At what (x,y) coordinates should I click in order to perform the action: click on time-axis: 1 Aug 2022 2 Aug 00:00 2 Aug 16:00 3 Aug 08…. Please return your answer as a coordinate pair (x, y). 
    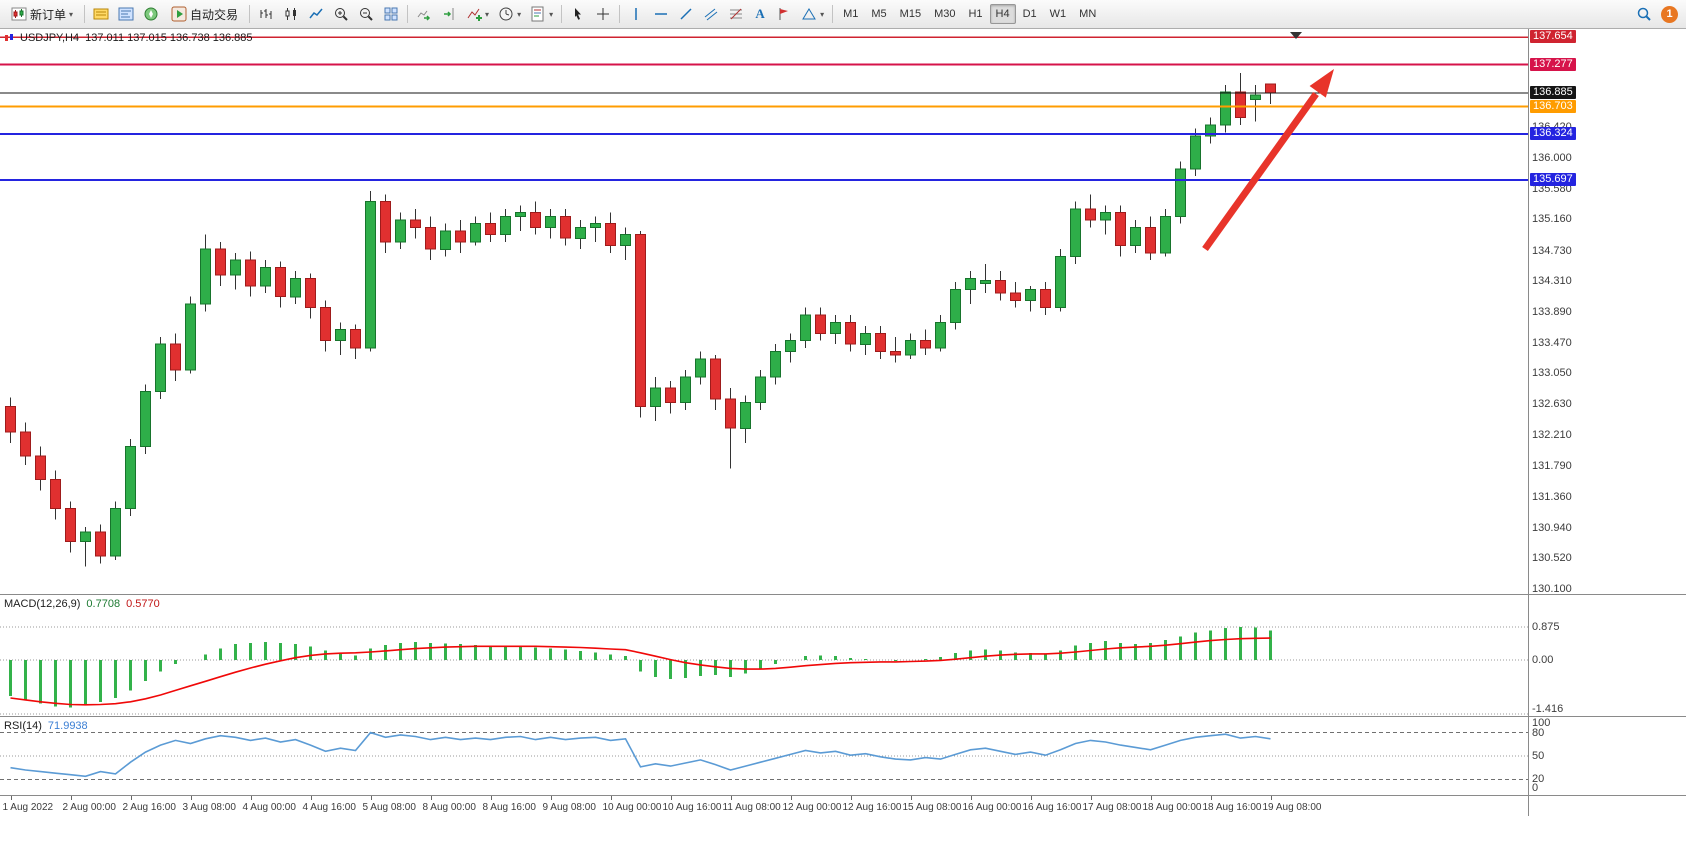
    Looking at the image, I should click on (764, 806).